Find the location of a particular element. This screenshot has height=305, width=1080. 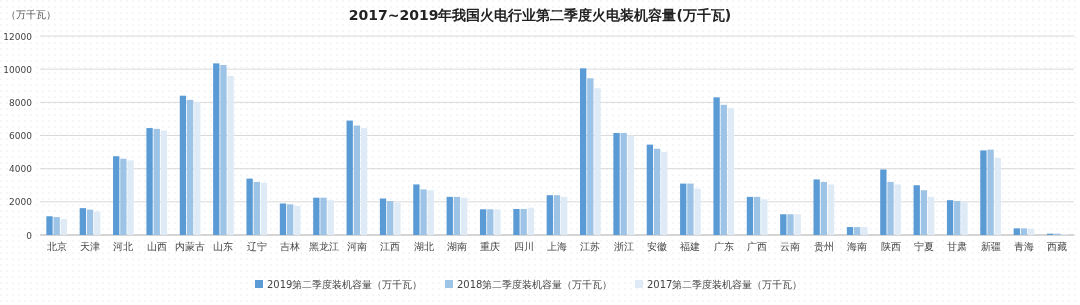

x-tick-label: 天津 is located at coordinates (90, 246).